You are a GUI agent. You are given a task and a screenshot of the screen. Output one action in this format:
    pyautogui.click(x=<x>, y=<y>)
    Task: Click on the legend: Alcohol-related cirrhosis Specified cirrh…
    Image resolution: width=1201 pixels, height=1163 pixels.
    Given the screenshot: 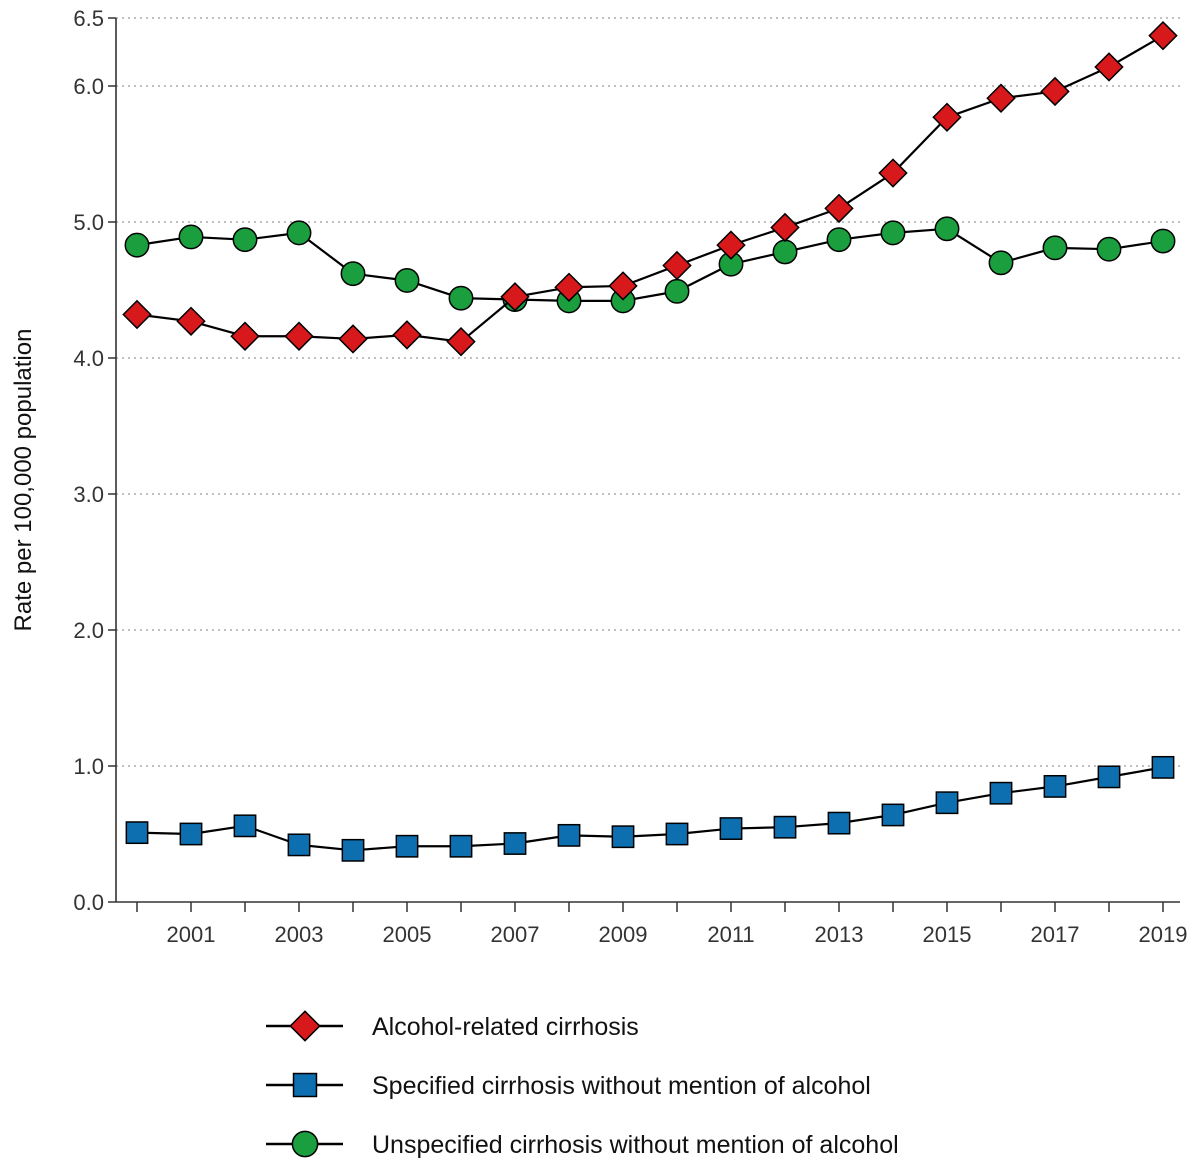 What is the action you would take?
    pyautogui.click(x=582, y=1084)
    